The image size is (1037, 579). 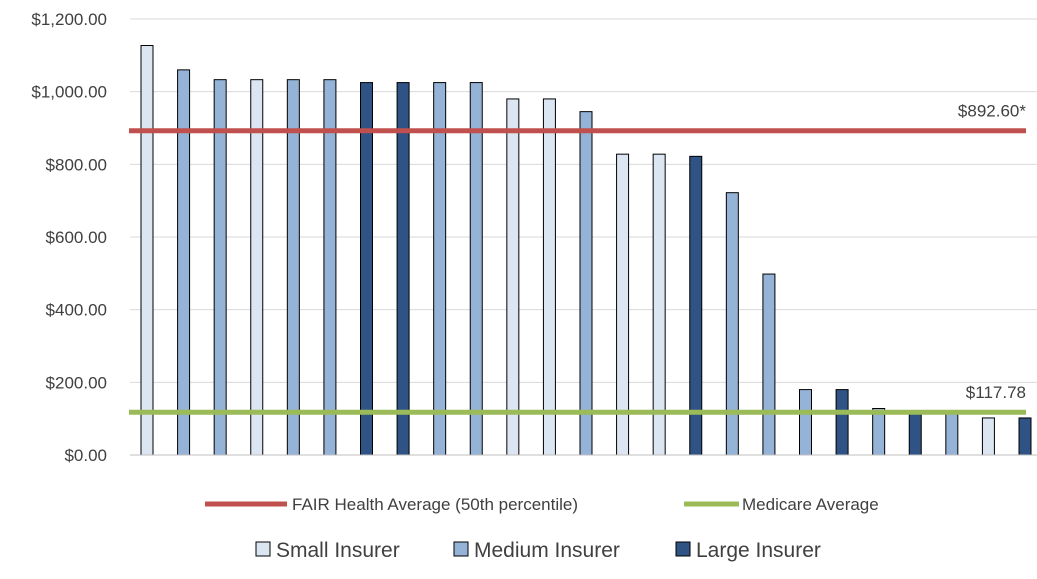 What do you see at coordinates (76, 382) in the screenshot?
I see `y-tick-label: $200.00` at bounding box center [76, 382].